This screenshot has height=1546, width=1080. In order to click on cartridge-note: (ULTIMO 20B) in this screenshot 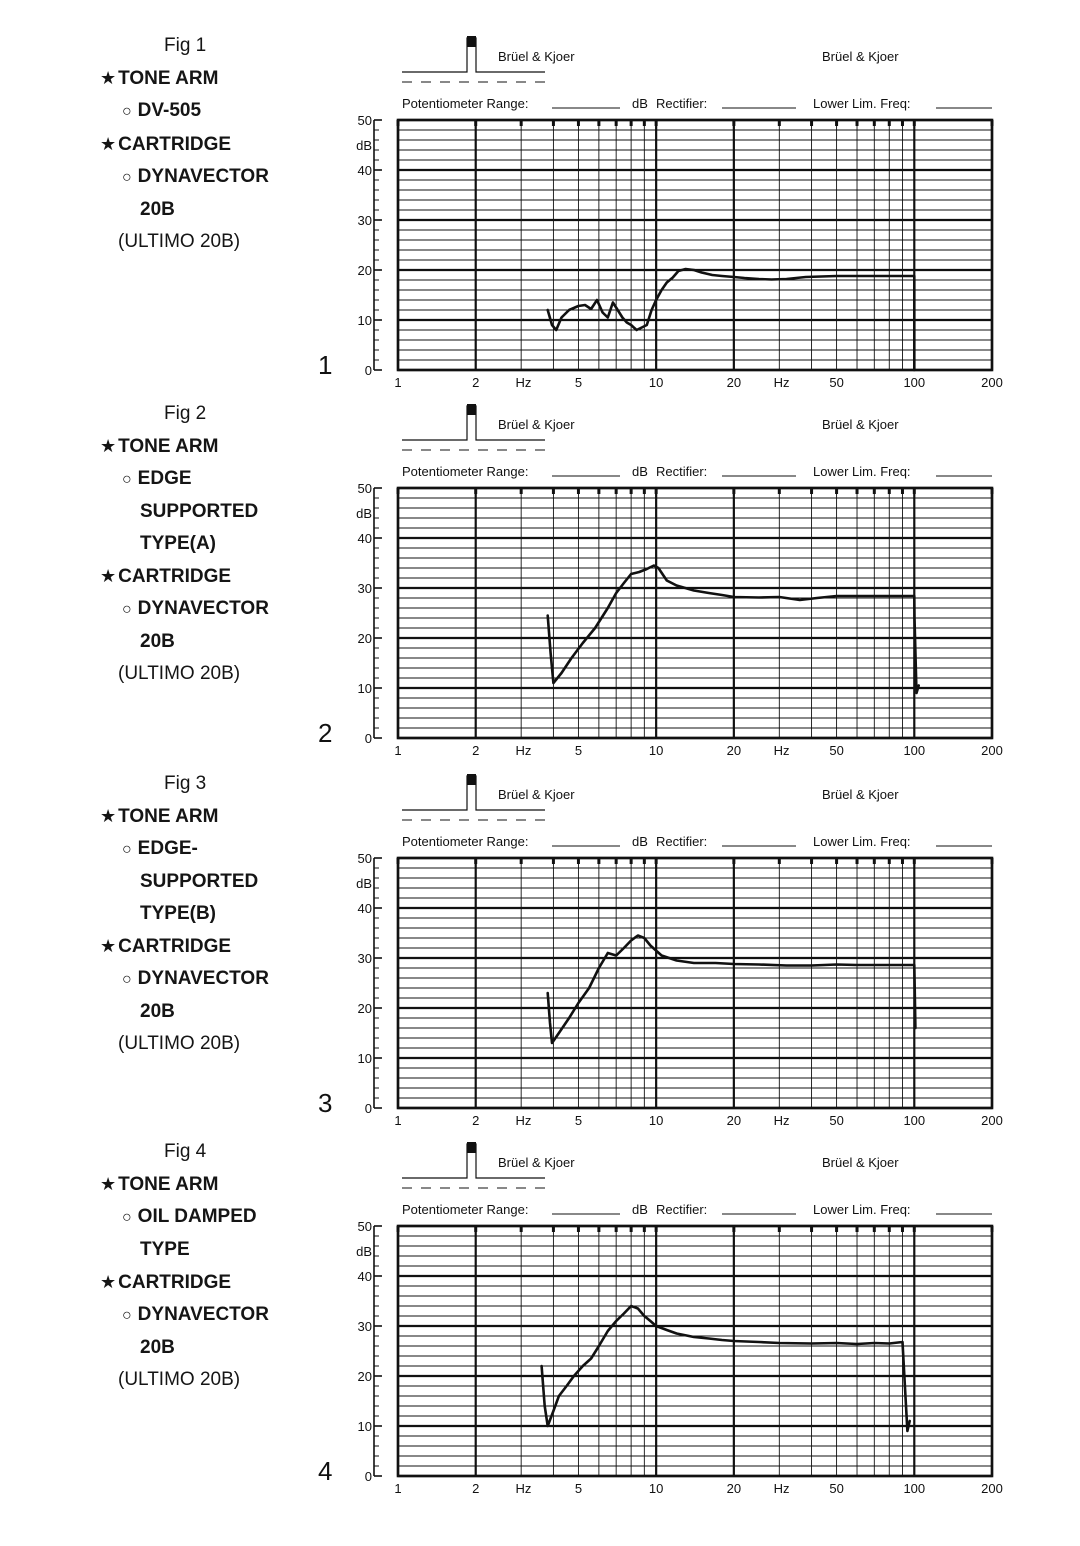, I will do `click(179, 1379)`.